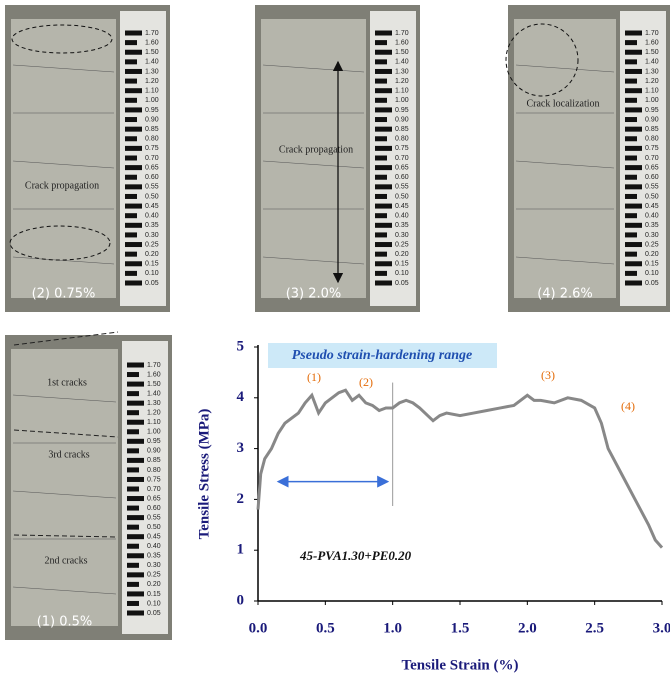  I want to click on x-tick-label: 0.5, so click(325, 628).